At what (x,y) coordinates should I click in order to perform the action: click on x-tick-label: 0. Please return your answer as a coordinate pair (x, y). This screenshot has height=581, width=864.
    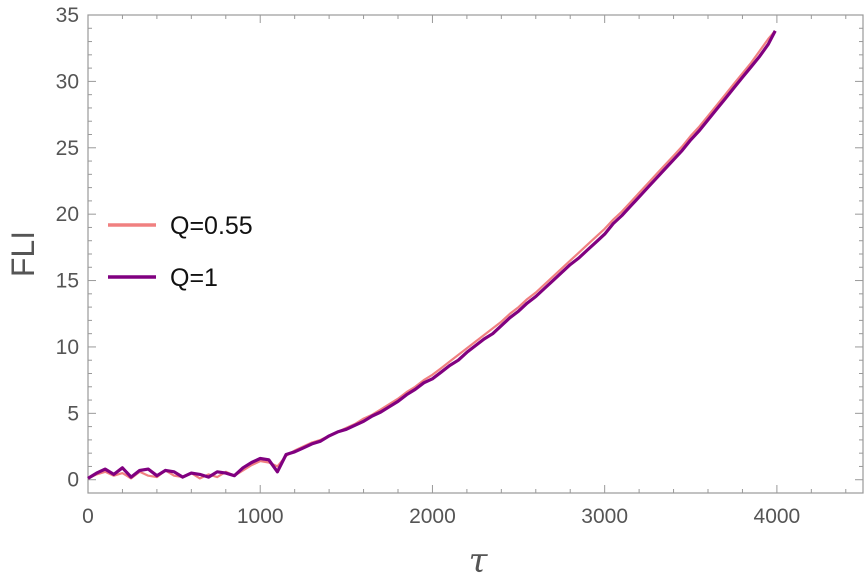
    Looking at the image, I should click on (88, 516).